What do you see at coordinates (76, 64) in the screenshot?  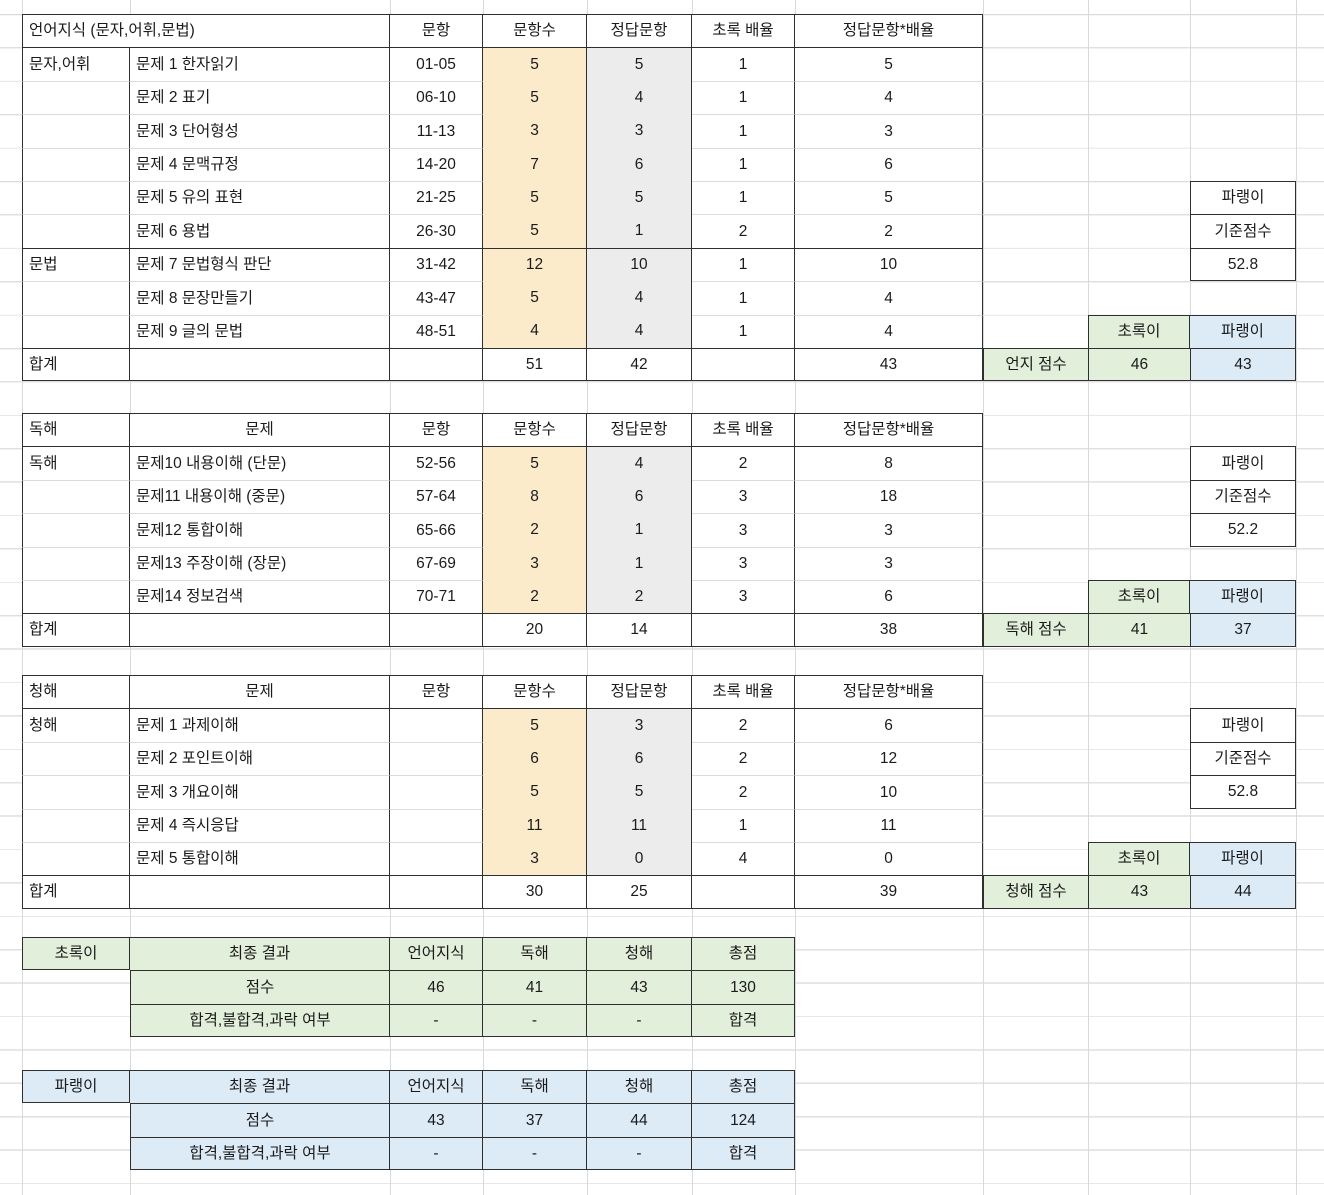 I see `cell-group-label: 문자,어휘` at bounding box center [76, 64].